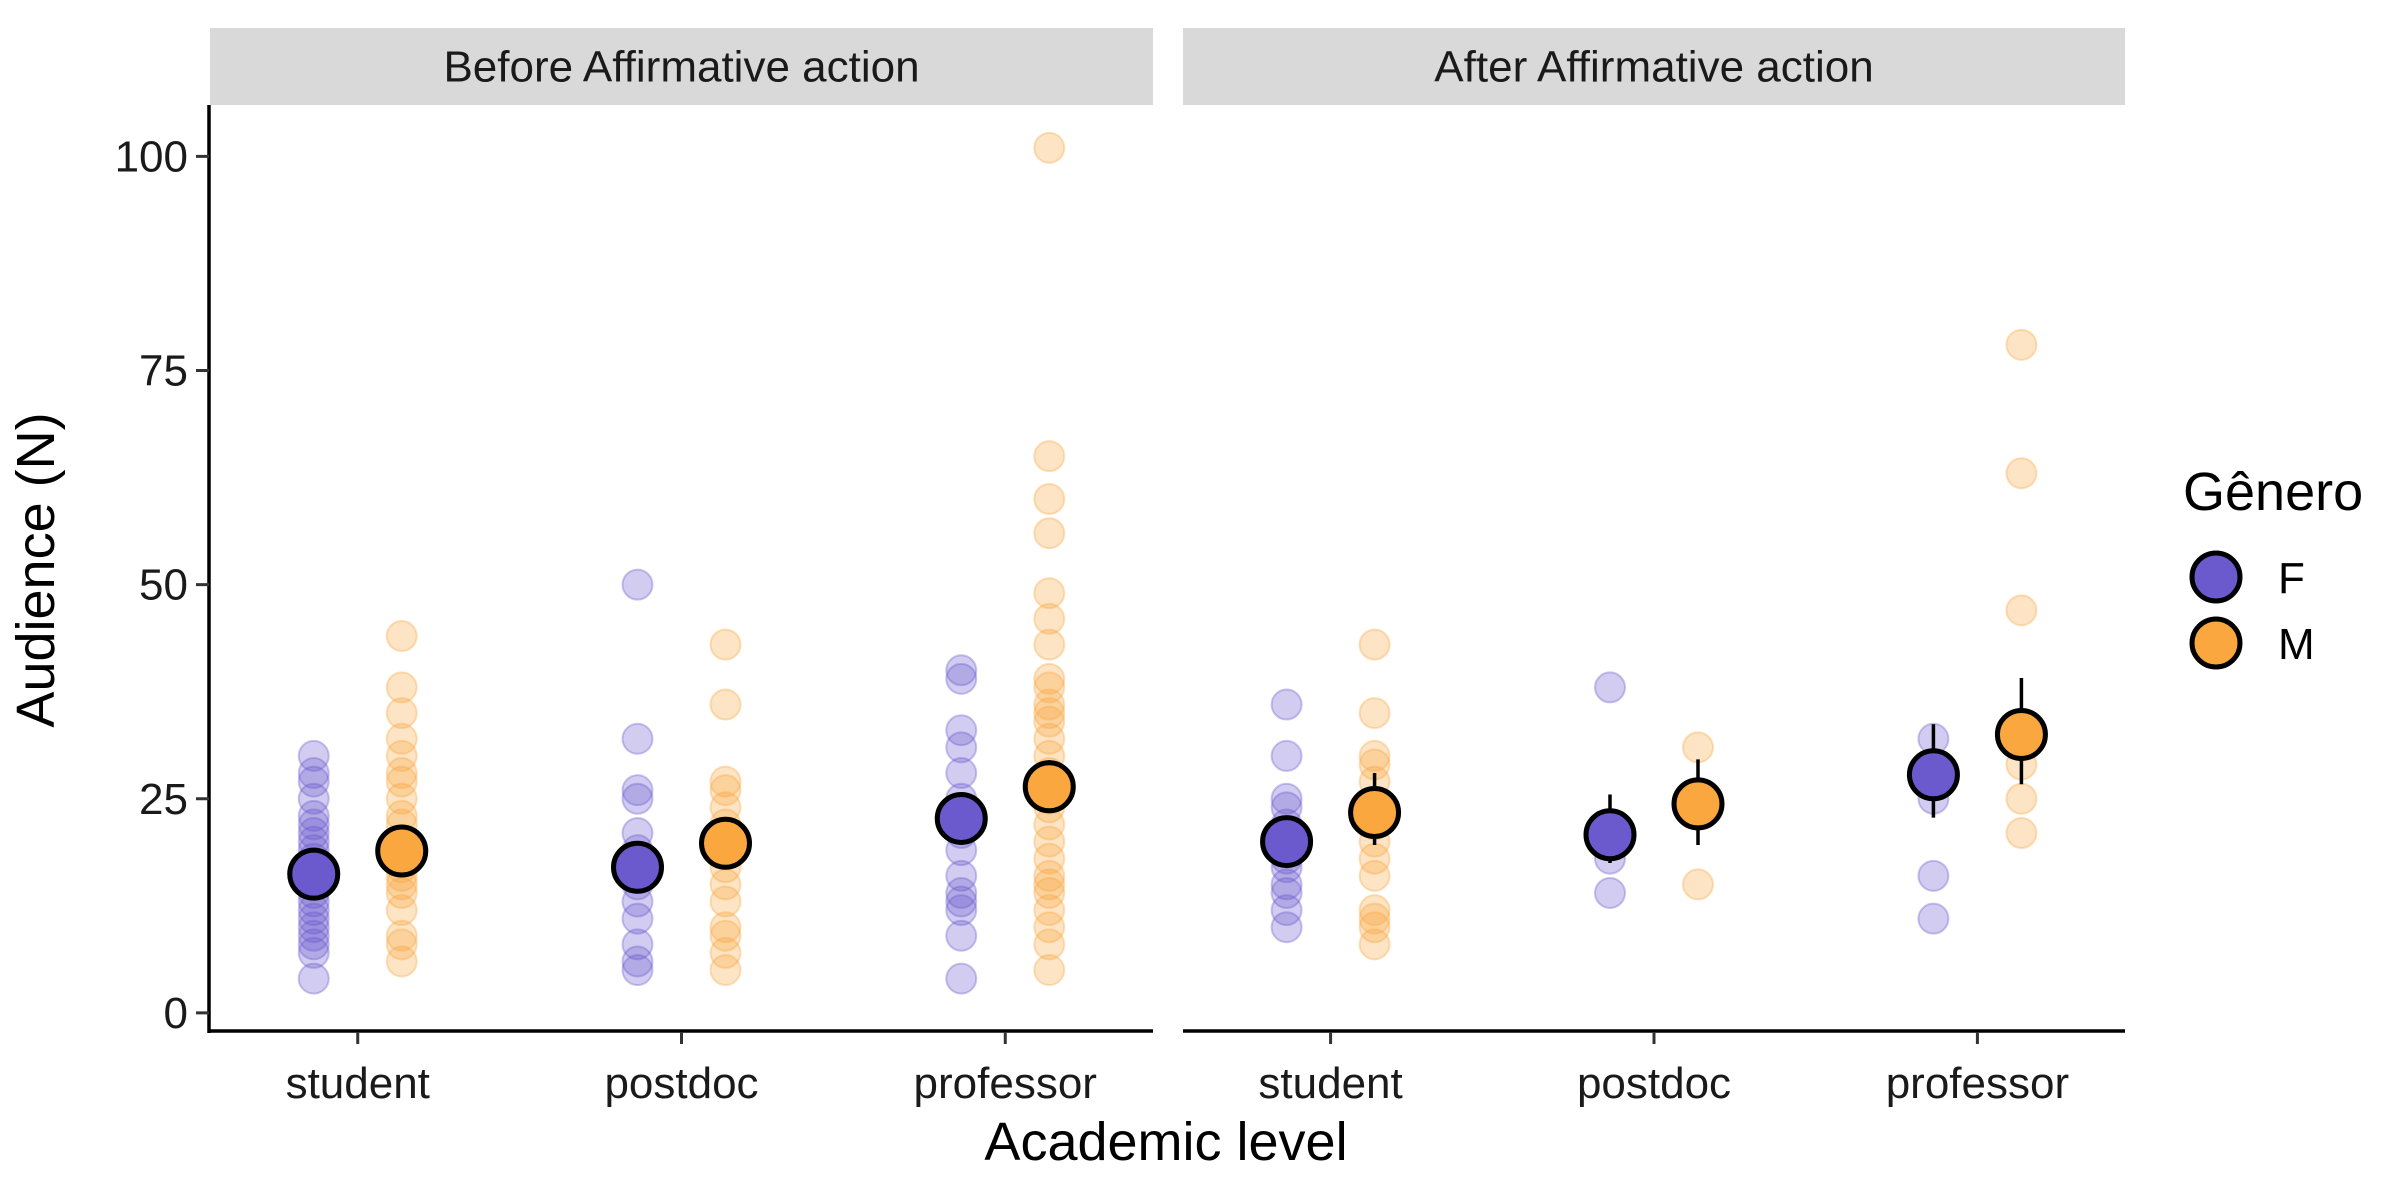 The width and height of the screenshot is (2400, 1200). Describe the element at coordinates (2296, 644) in the screenshot. I see `legend-label-M: M` at that location.